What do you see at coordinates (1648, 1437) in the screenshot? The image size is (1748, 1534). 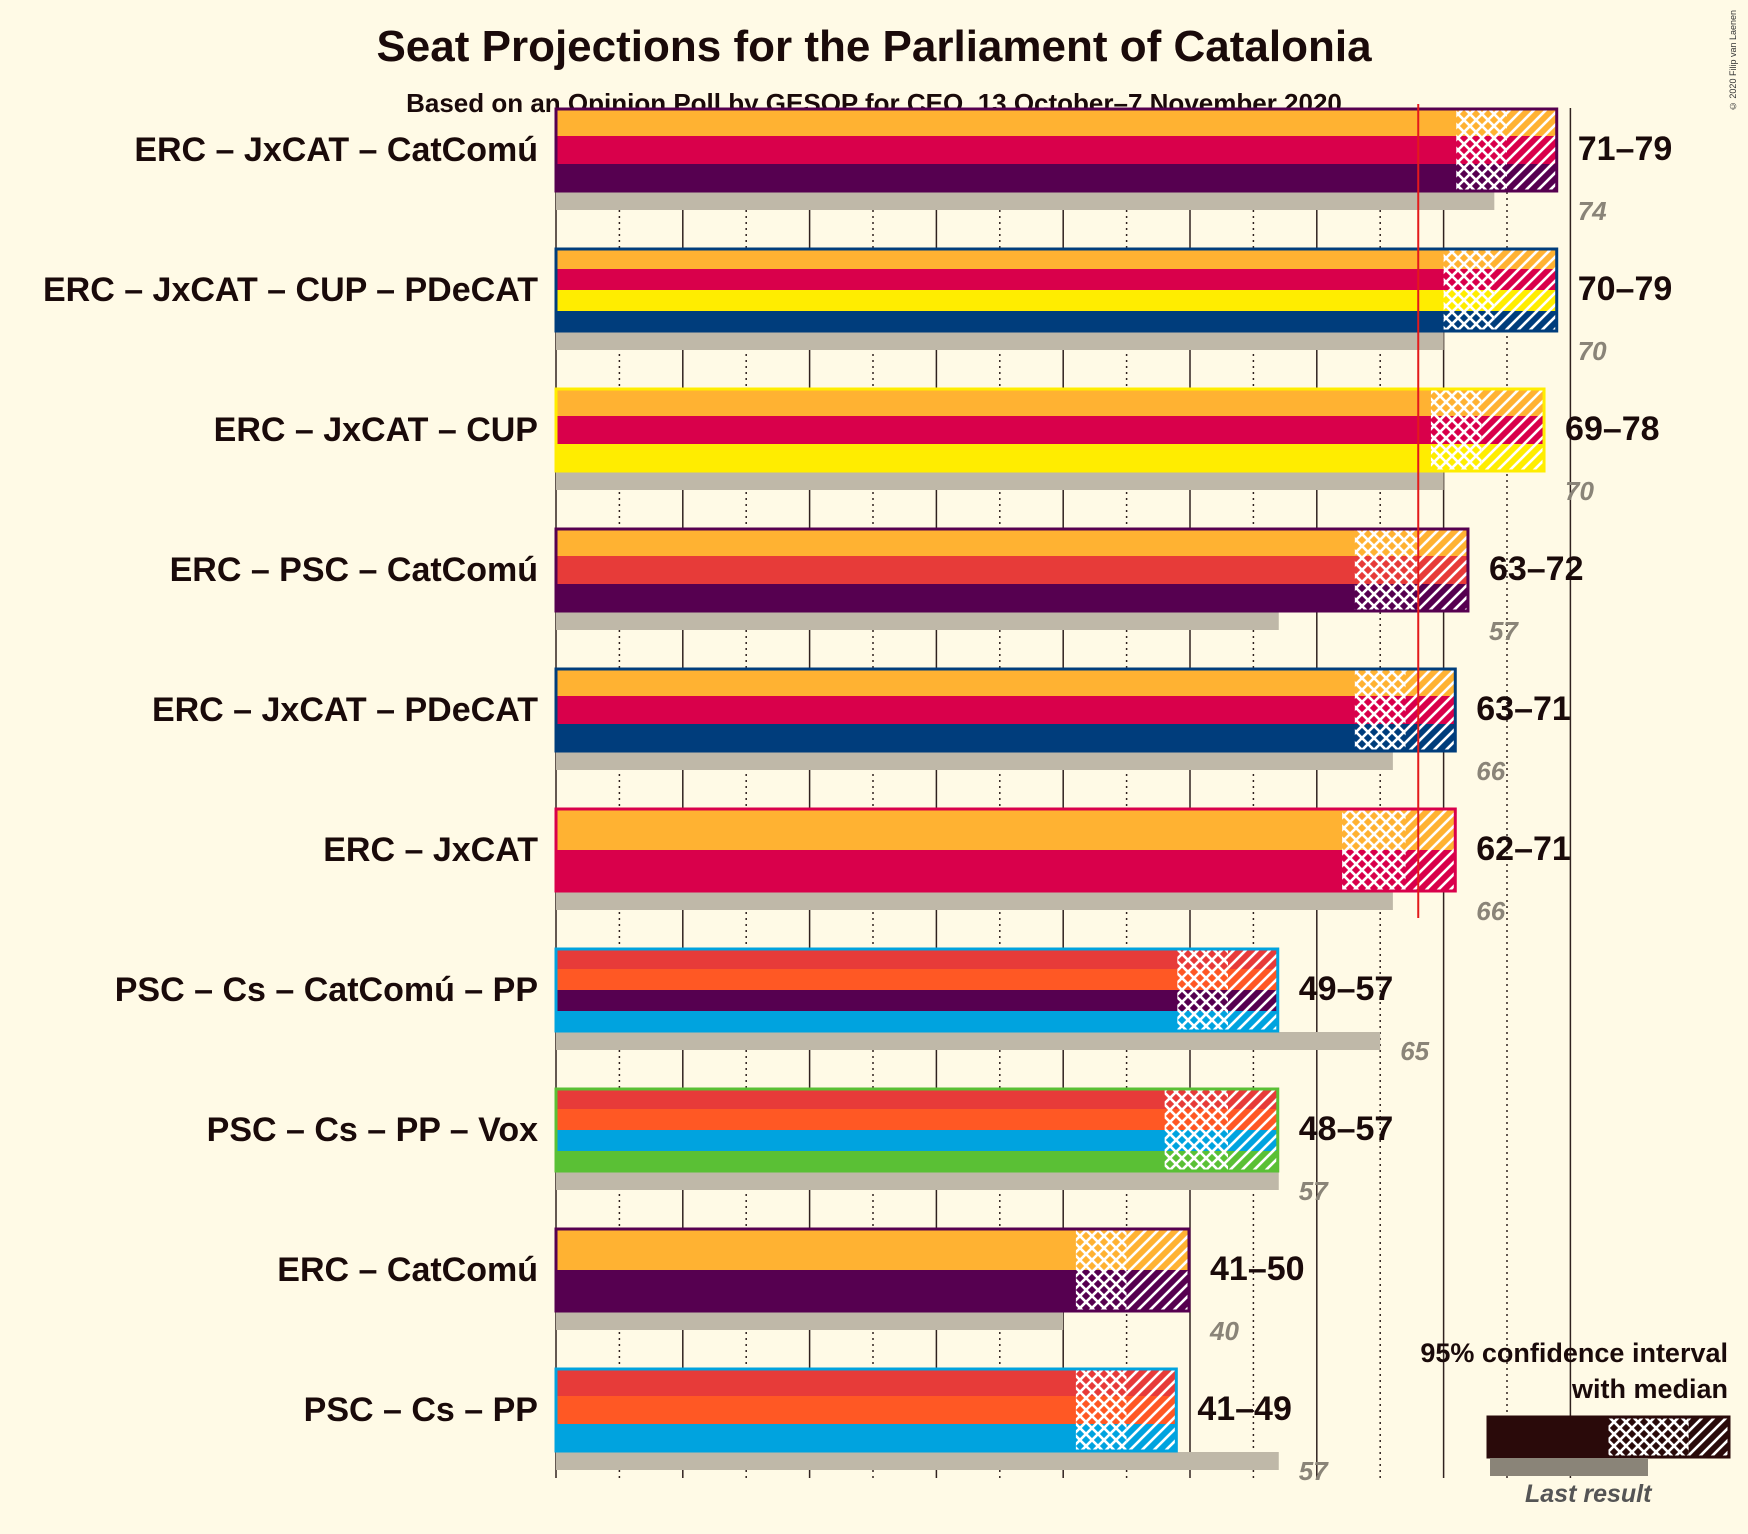 I see `legend-ci-lower-pattern` at bounding box center [1648, 1437].